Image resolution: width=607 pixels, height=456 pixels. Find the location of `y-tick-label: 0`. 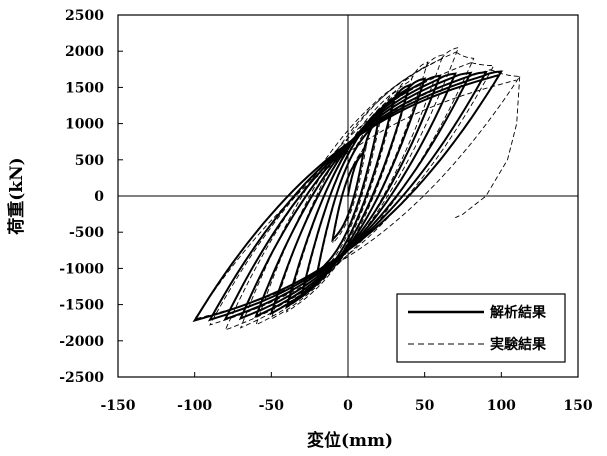

y-tick-label: 0 is located at coordinates (99, 197).